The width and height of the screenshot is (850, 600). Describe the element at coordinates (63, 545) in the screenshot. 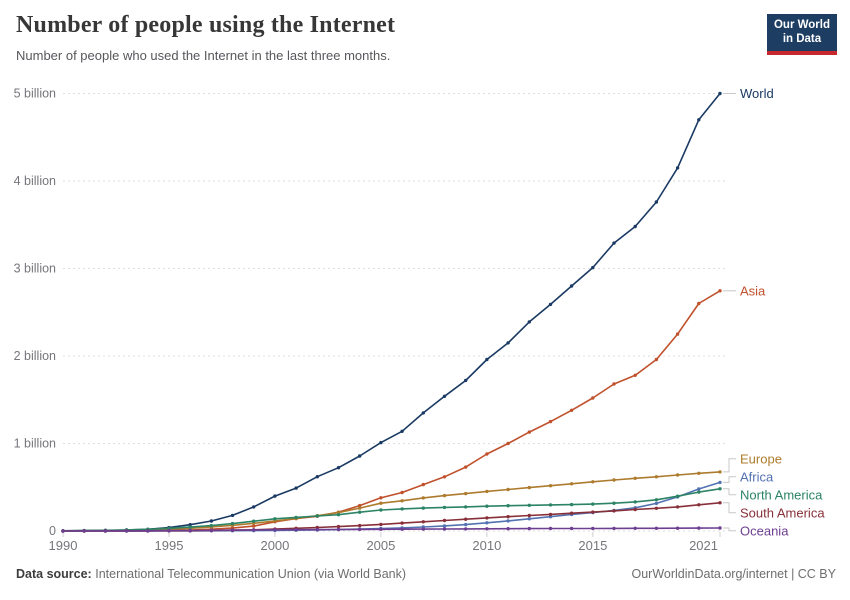

I see `x-tick-label: 1990` at that location.